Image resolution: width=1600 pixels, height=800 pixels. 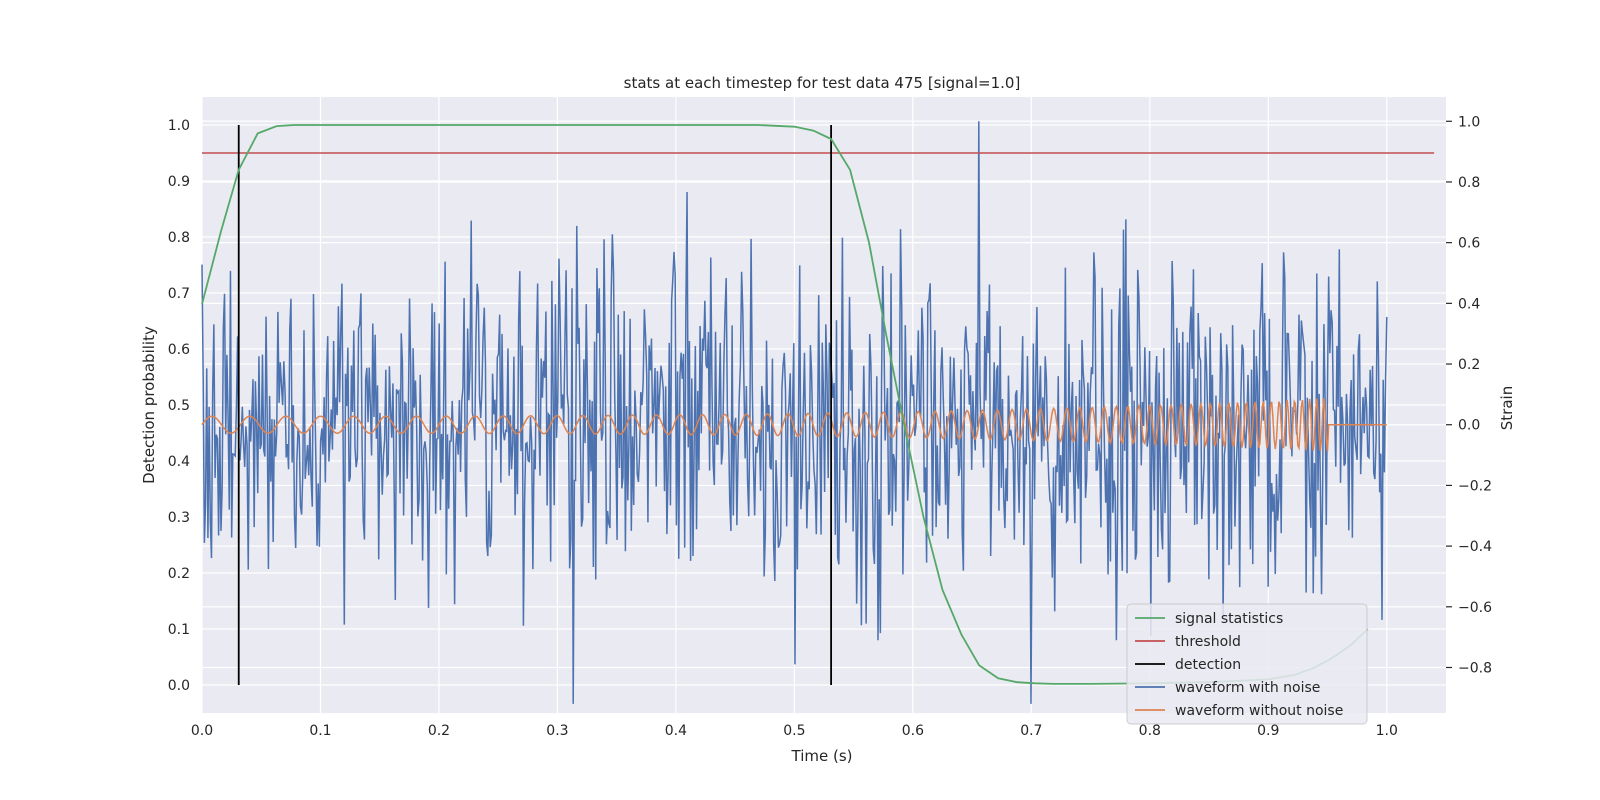 I want to click on x-tick-label: 0.6, so click(x=913, y=731).